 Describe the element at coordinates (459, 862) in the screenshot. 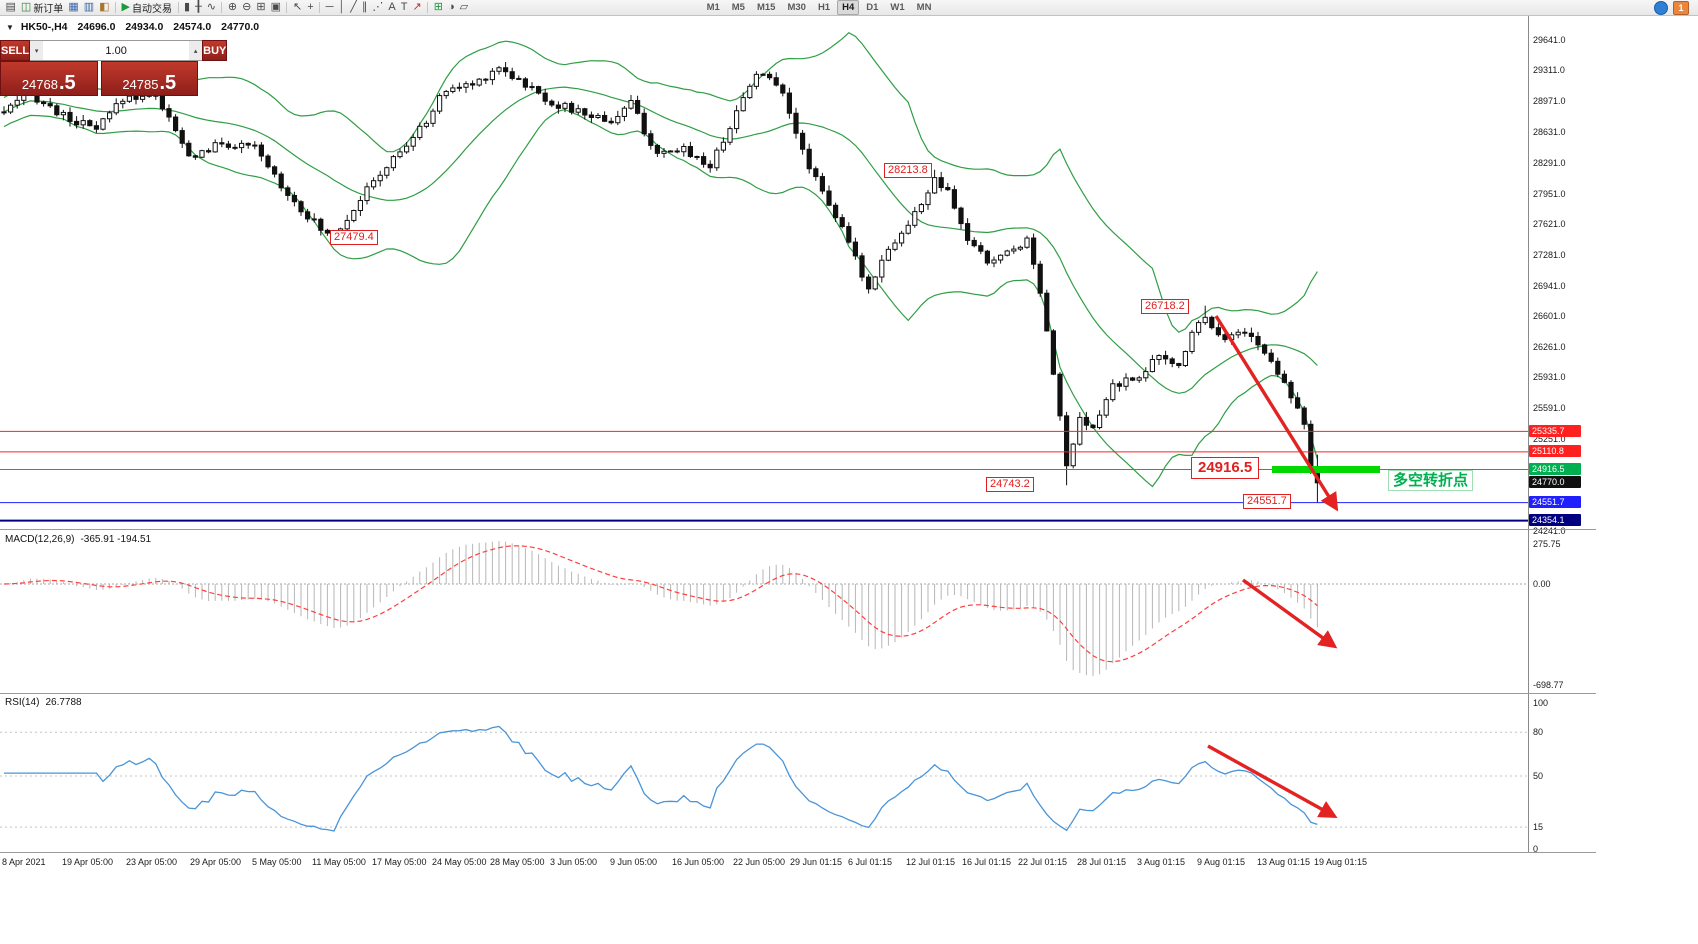

I see `time-axis-label: 24 May 05:00` at that location.